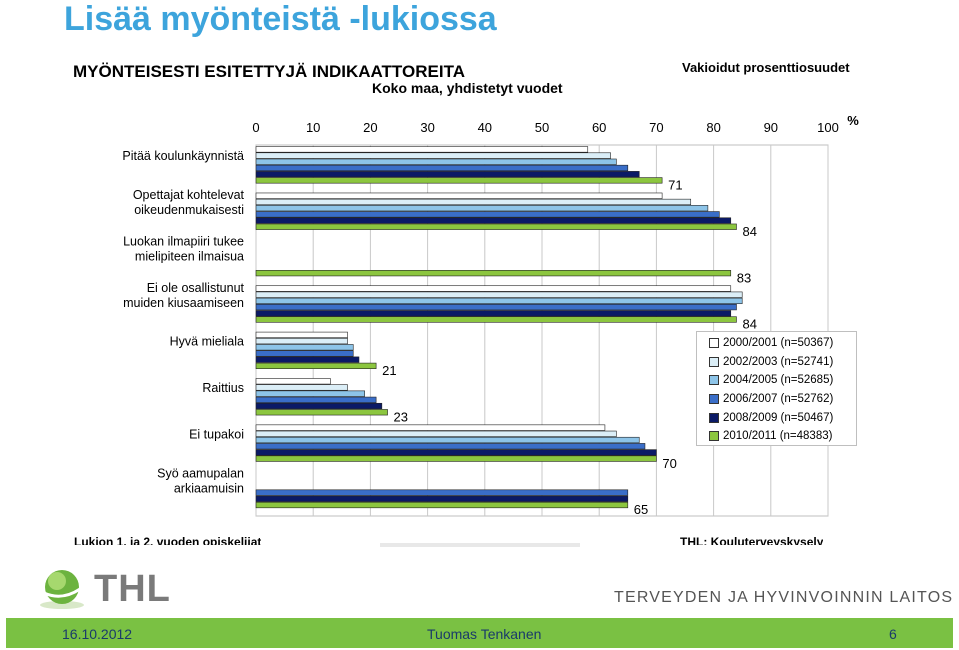 The height and width of the screenshot is (650, 959). What do you see at coordinates (132, 588) in the screenshot?
I see `logo-text: THL` at bounding box center [132, 588].